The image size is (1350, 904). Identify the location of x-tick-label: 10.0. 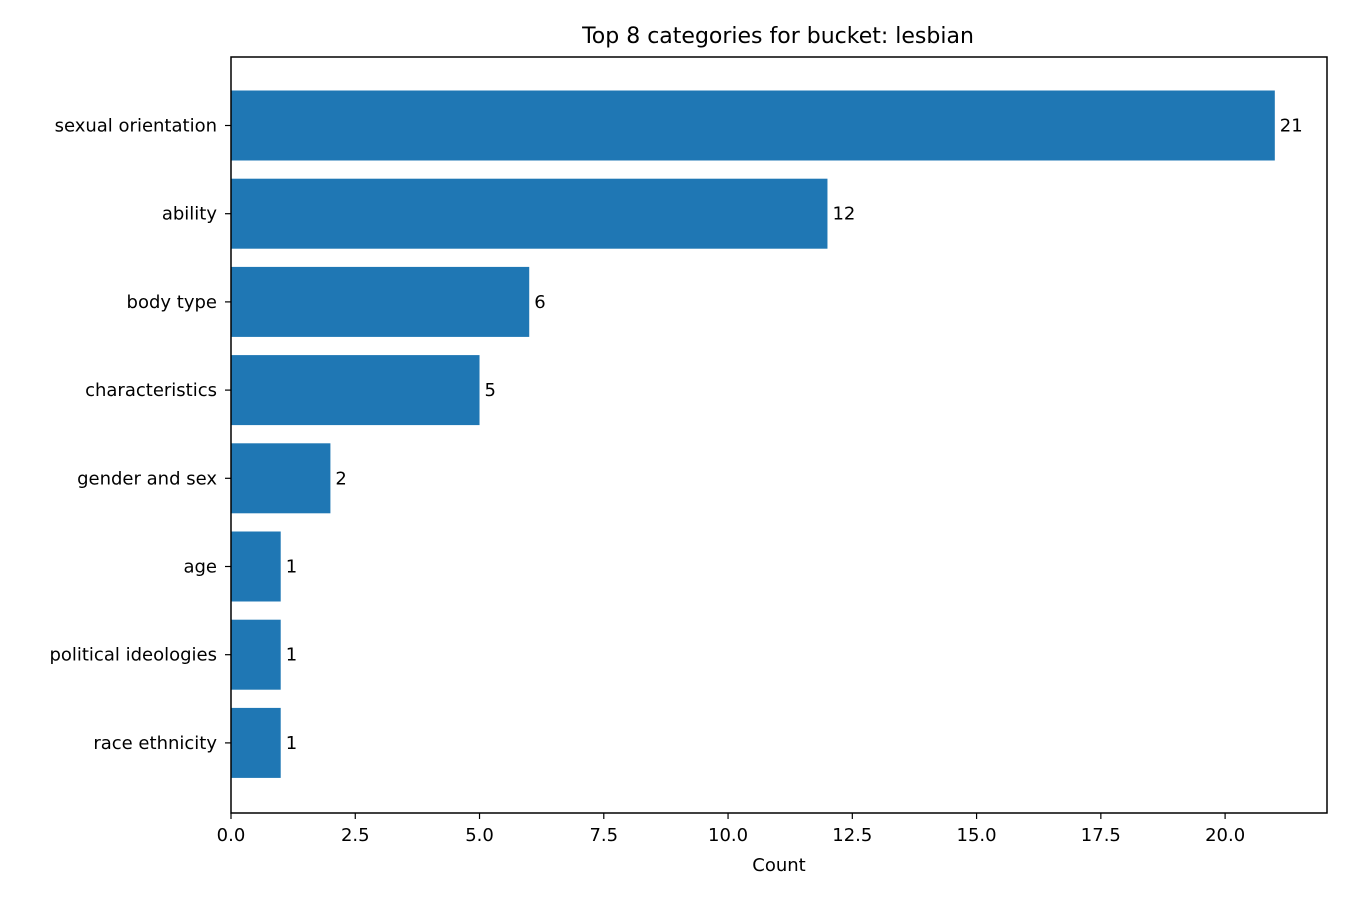
(728, 835).